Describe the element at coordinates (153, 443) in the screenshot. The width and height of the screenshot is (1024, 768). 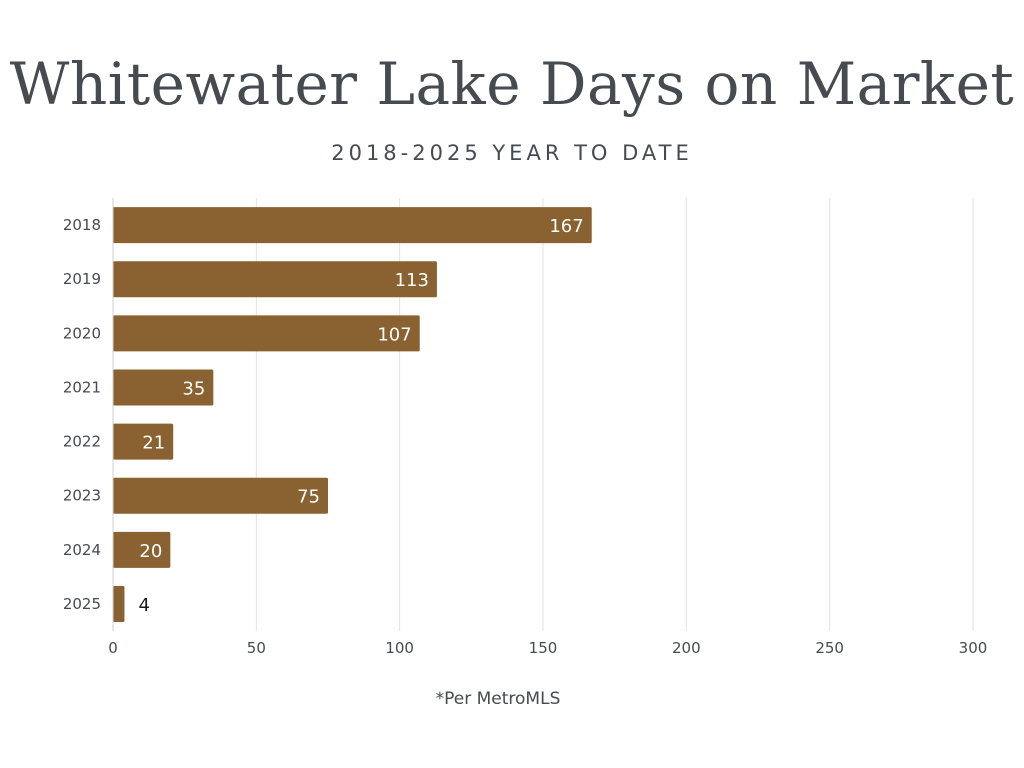
I see `value-label-2022: 21` at that location.